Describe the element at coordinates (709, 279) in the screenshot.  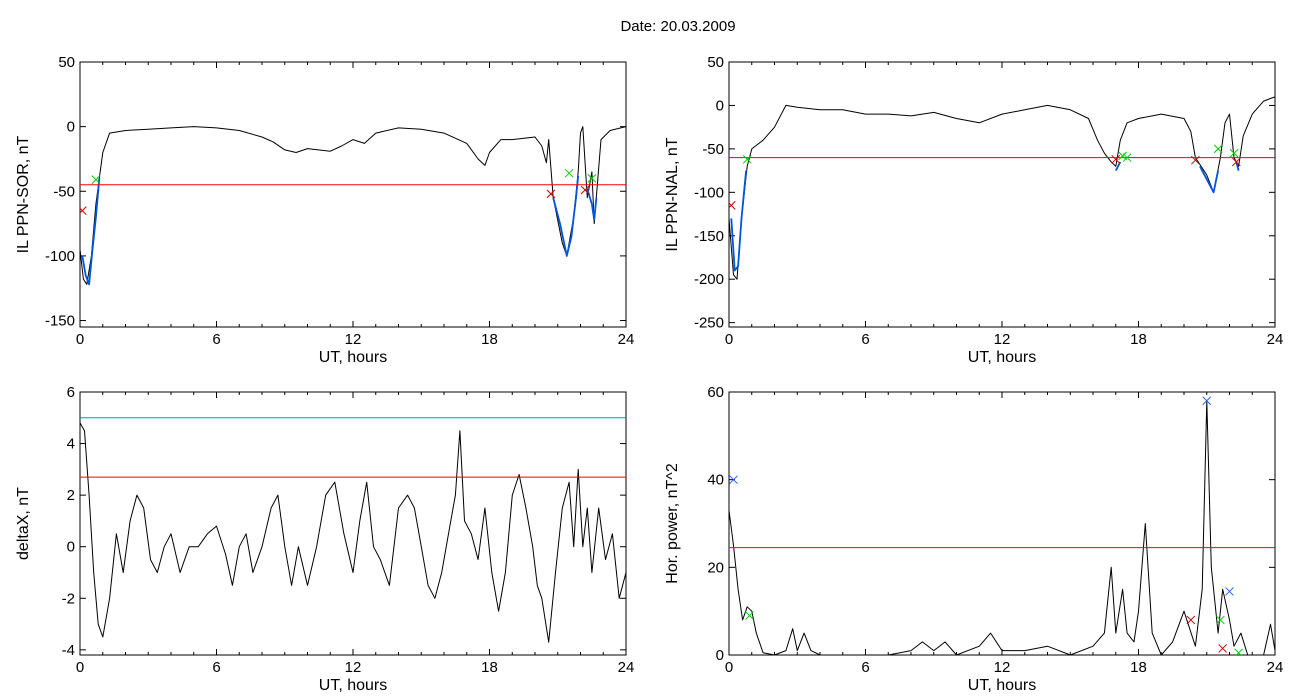
I see `y-tick-label: -200` at that location.